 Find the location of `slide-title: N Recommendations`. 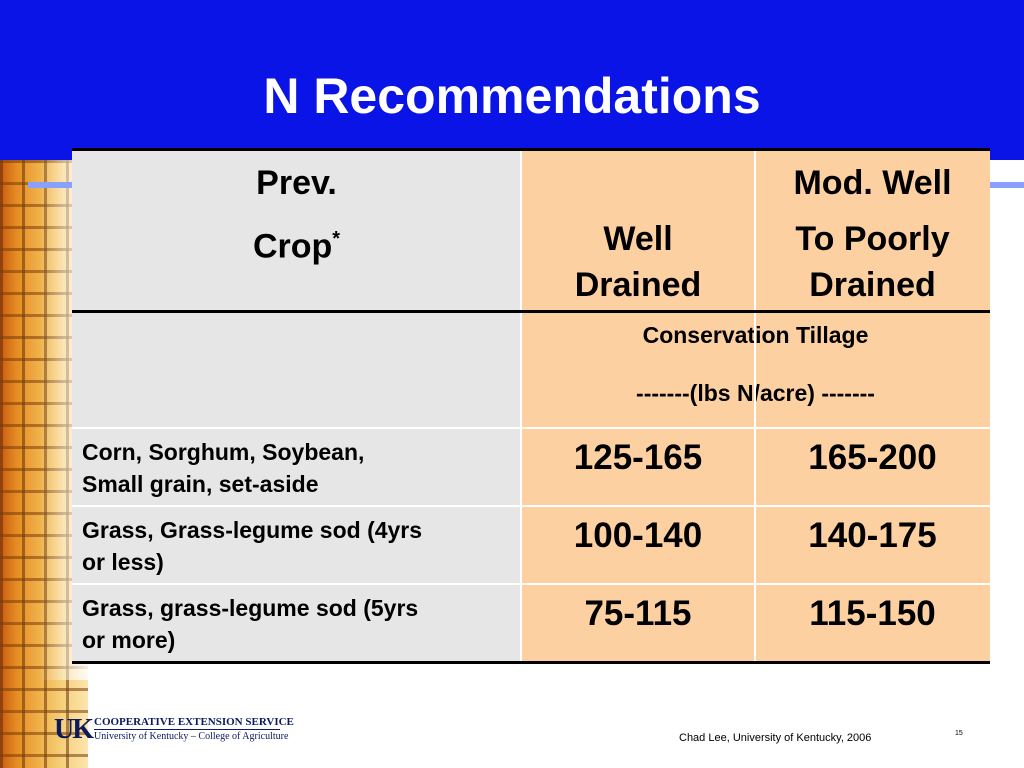

slide-title: N Recommendations is located at coordinates (512, 96).